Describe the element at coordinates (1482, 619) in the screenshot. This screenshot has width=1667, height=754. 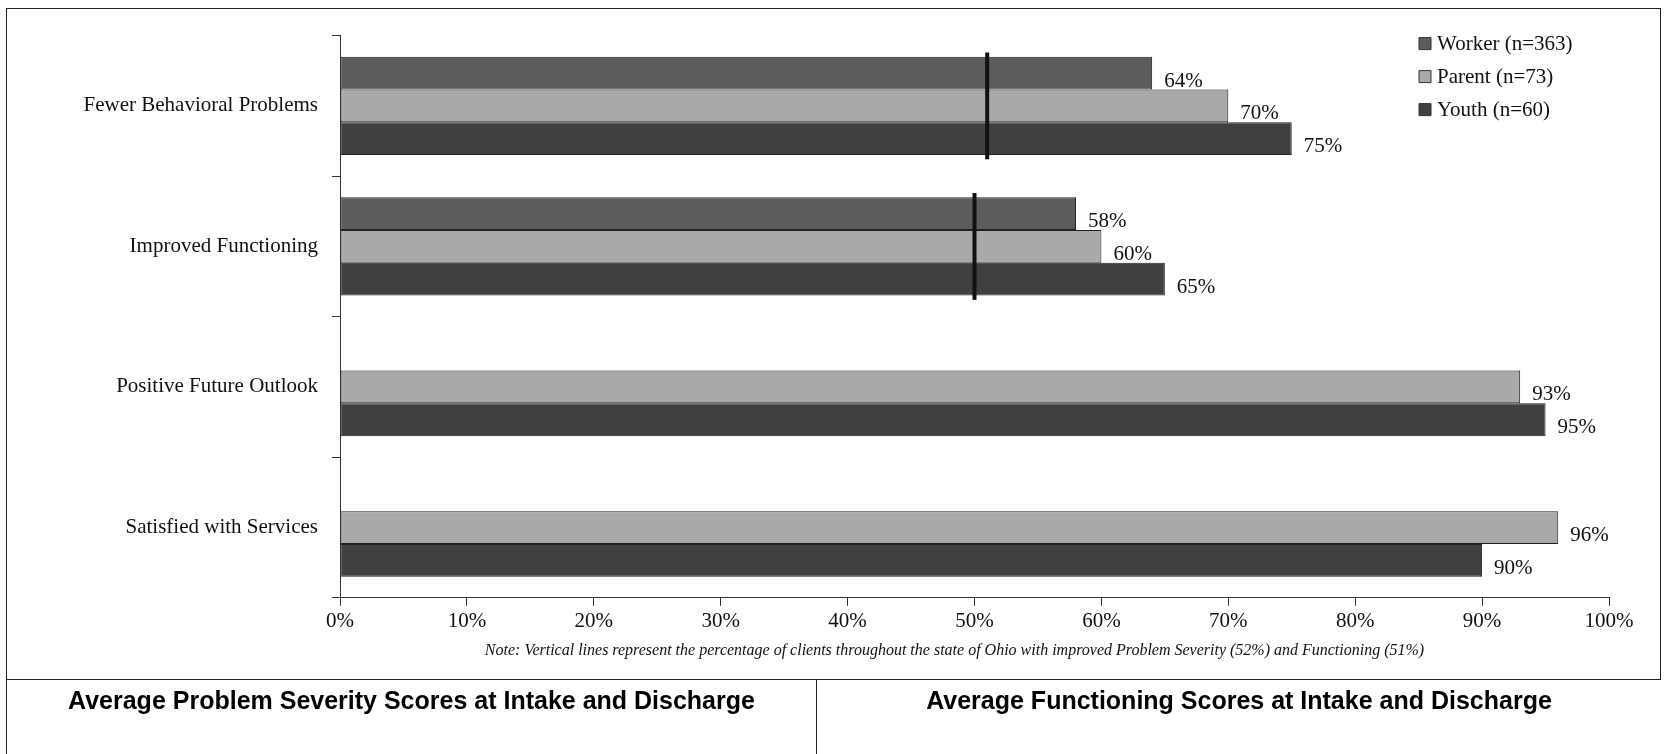
I see `x-tick-label: 90%` at that location.